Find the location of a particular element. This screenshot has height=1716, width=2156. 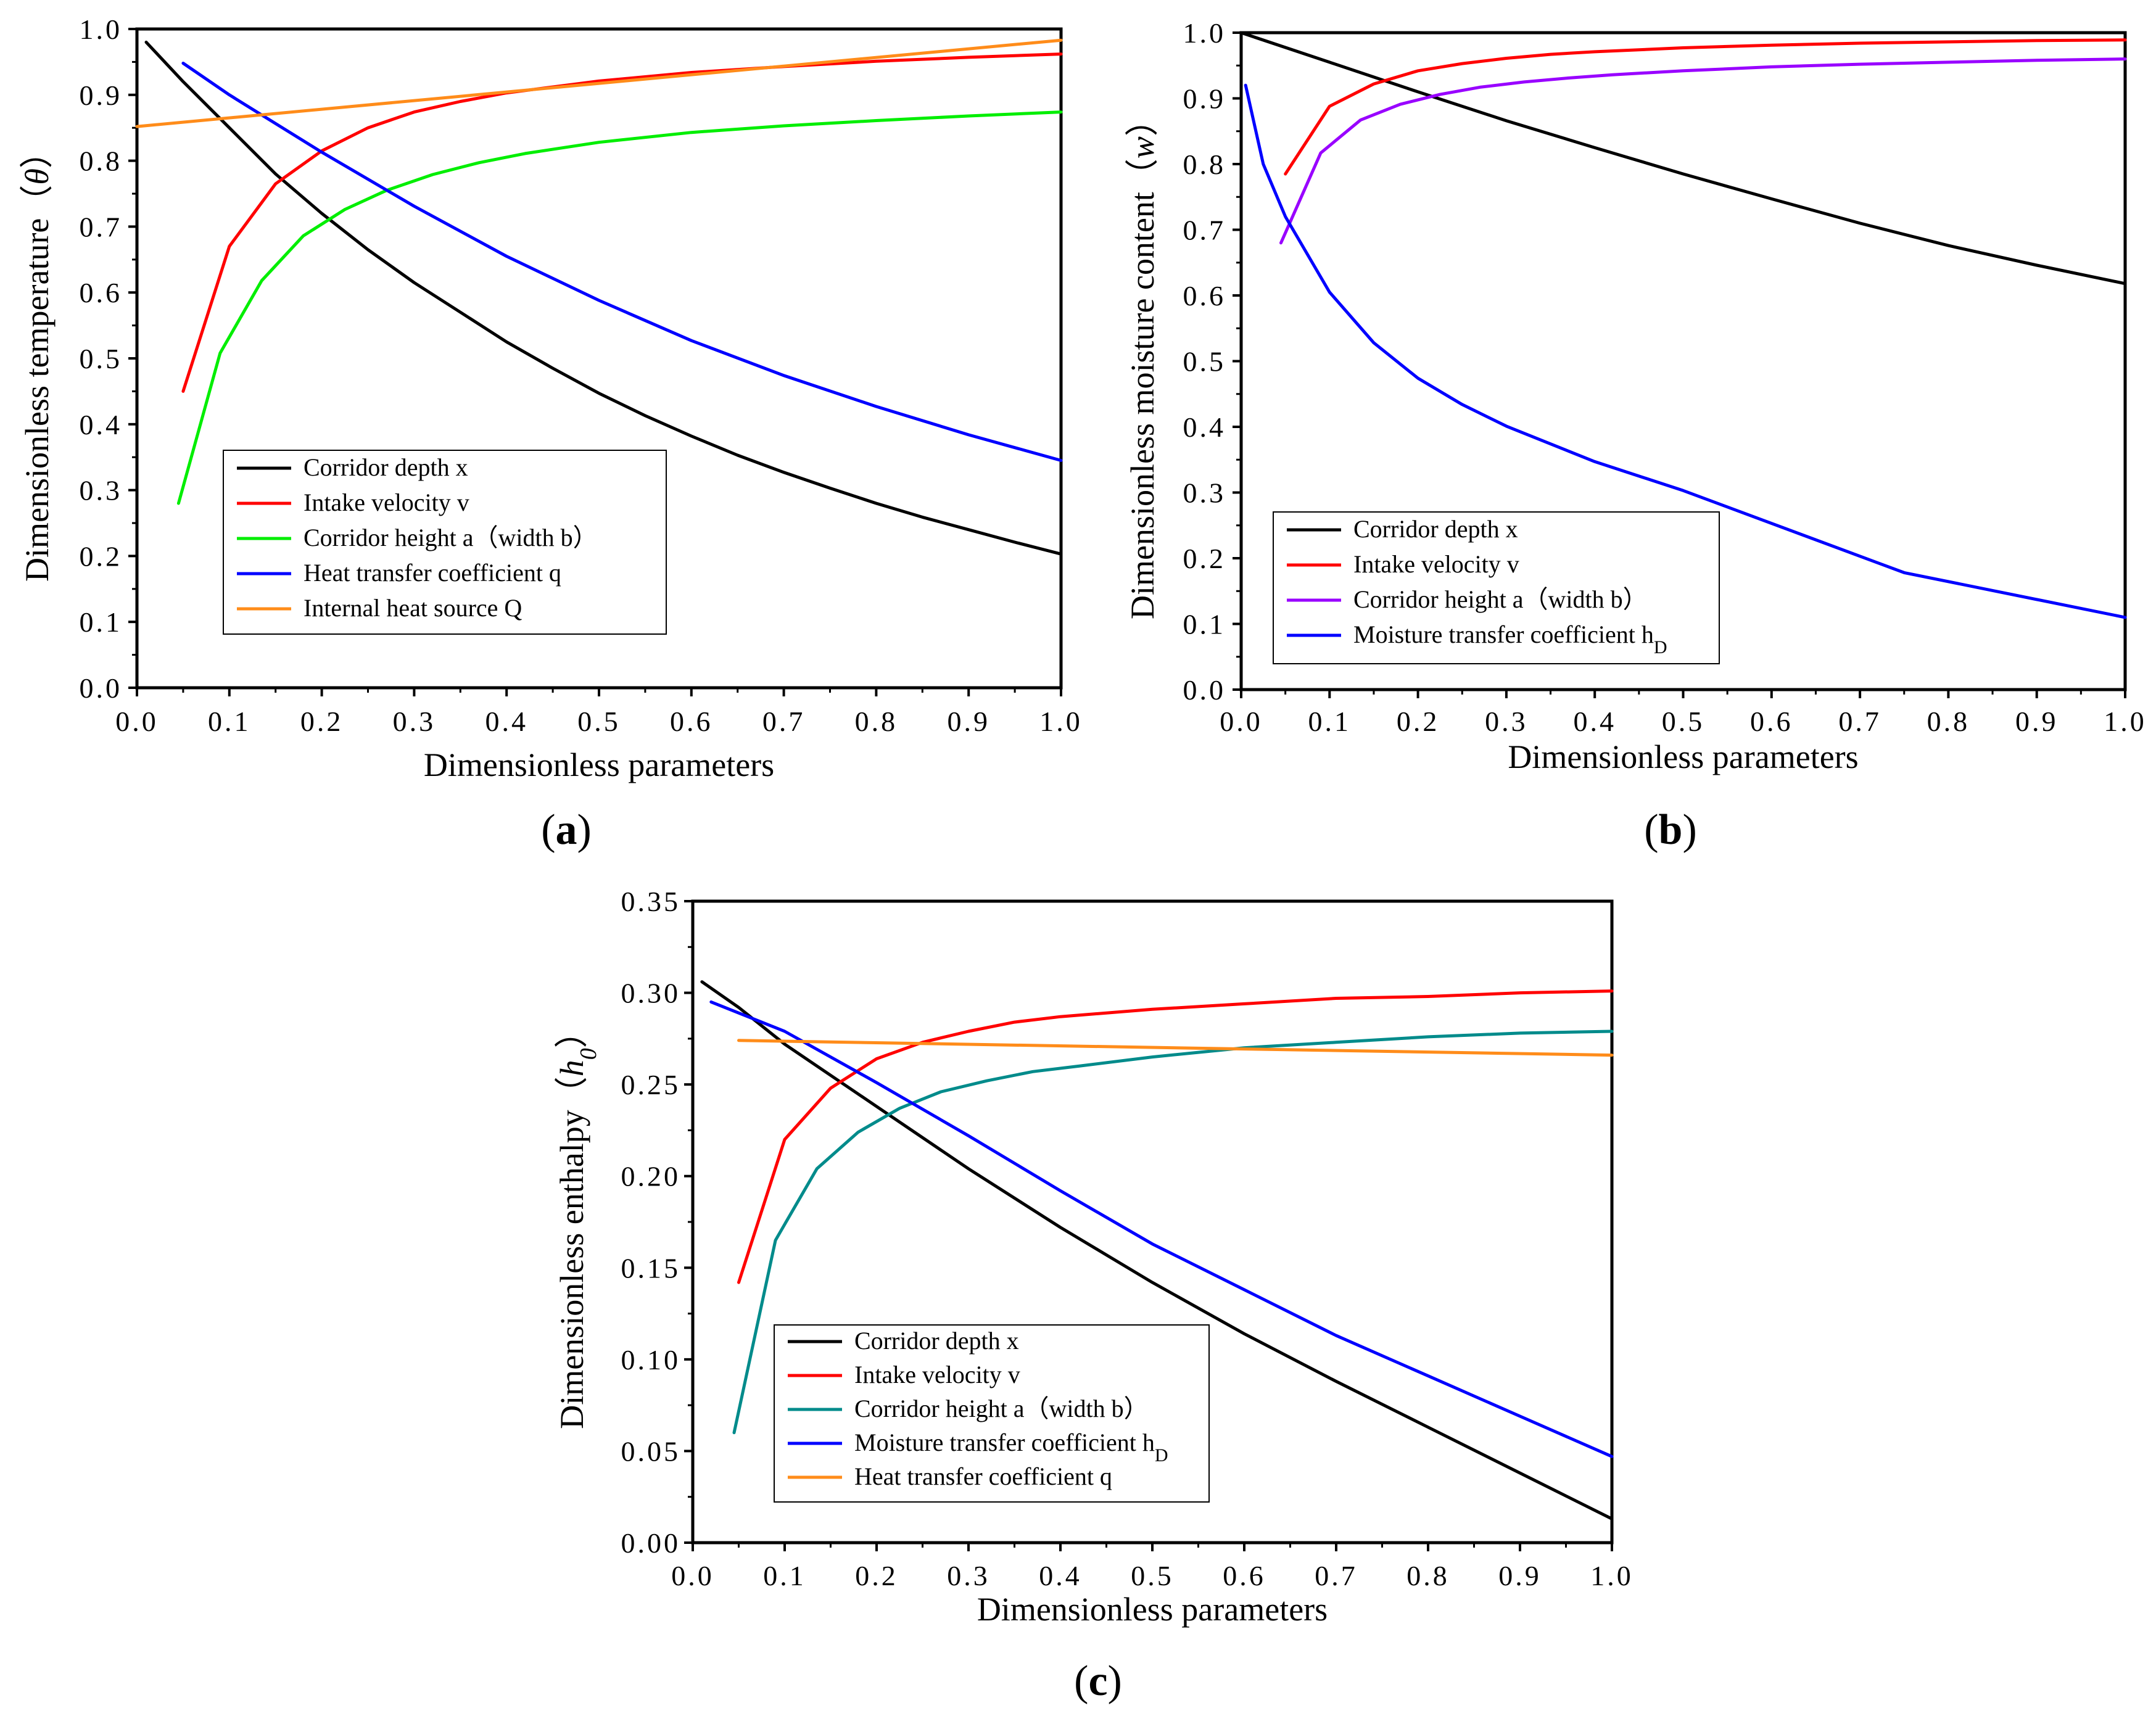

y-tick-label: 0.2 is located at coordinates (102, 556).